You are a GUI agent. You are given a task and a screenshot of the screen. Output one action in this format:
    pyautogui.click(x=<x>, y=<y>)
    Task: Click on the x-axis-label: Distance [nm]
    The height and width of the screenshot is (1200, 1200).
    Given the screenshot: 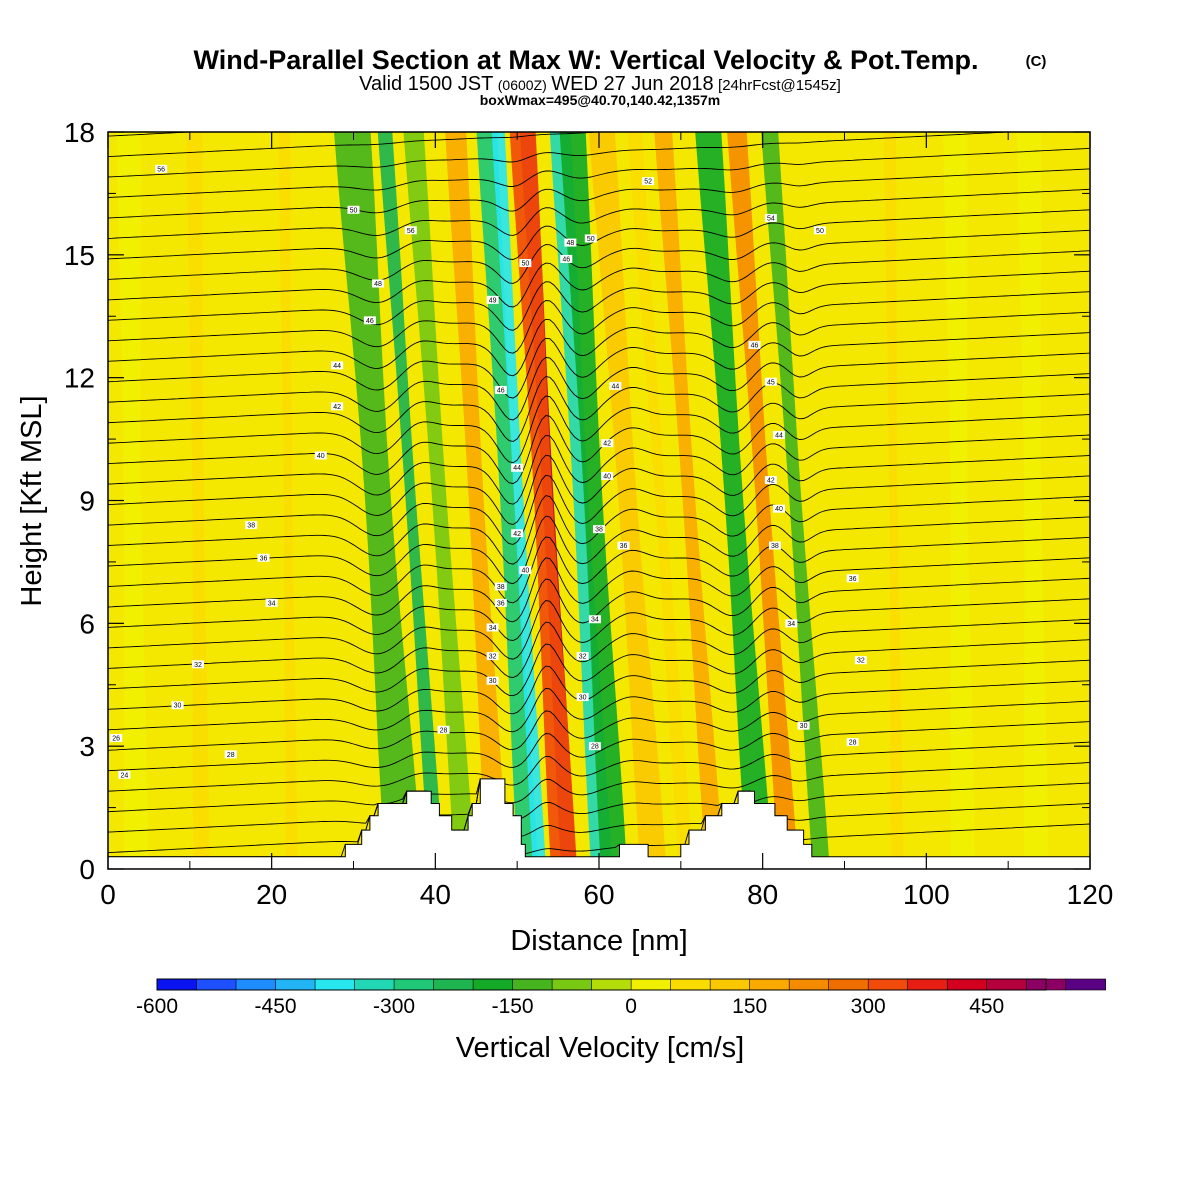 What is the action you would take?
    pyautogui.click(x=598, y=941)
    